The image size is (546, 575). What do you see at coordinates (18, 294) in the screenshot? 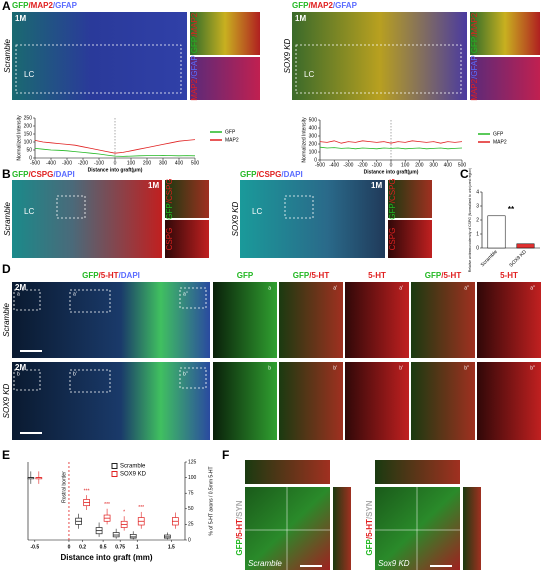
I see `roi-tag: a` at bounding box center [18, 294].